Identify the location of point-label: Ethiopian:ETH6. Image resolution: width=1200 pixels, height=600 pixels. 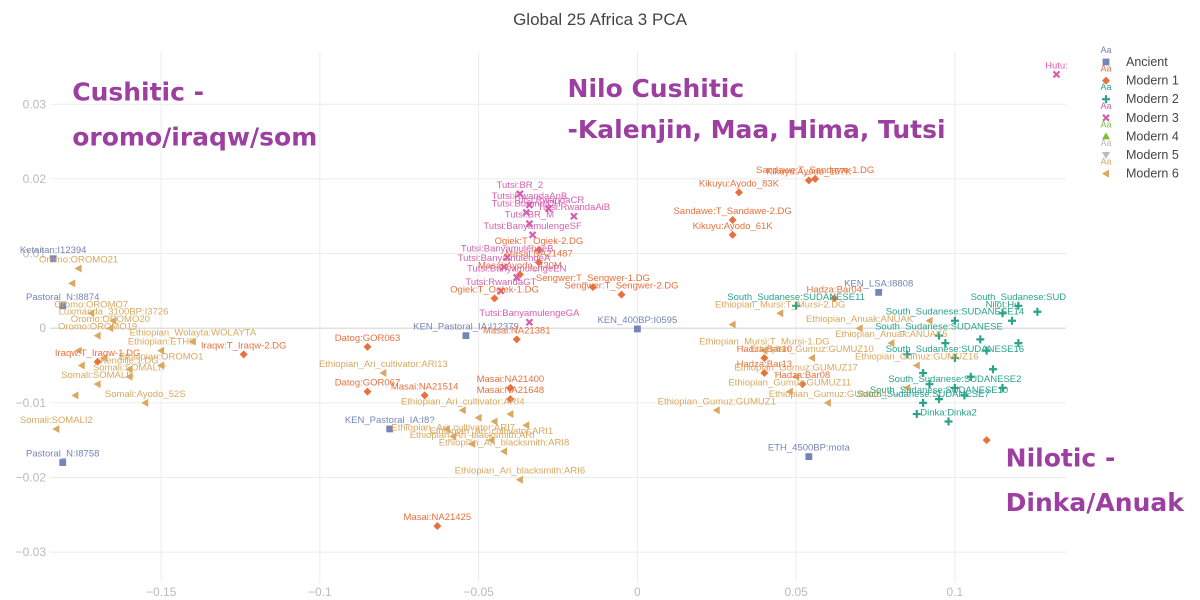
(161, 342).